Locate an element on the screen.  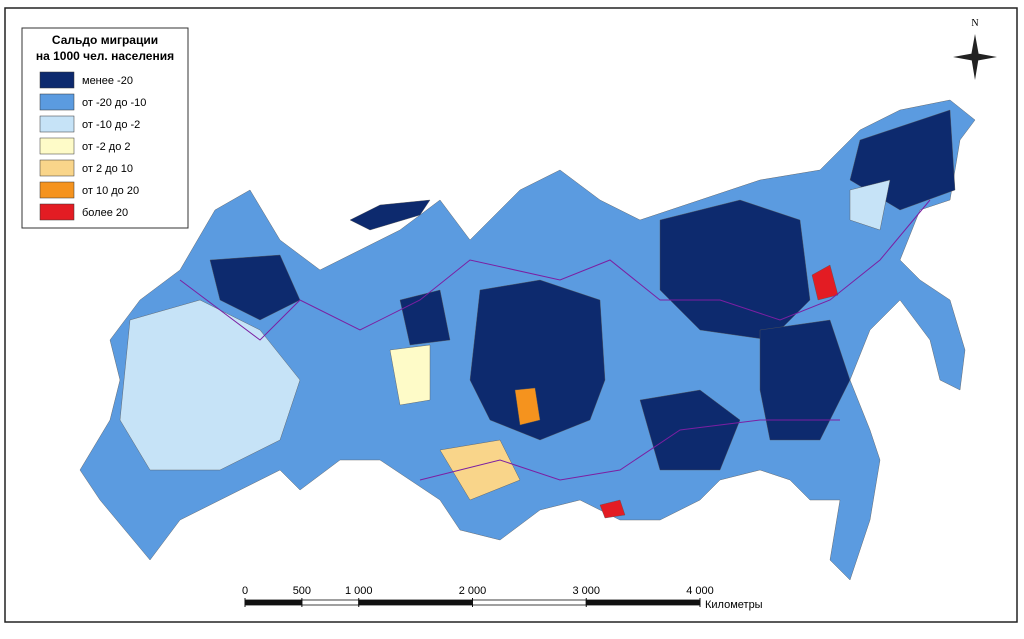
scale-unit: Километры is located at coordinates (734, 605).